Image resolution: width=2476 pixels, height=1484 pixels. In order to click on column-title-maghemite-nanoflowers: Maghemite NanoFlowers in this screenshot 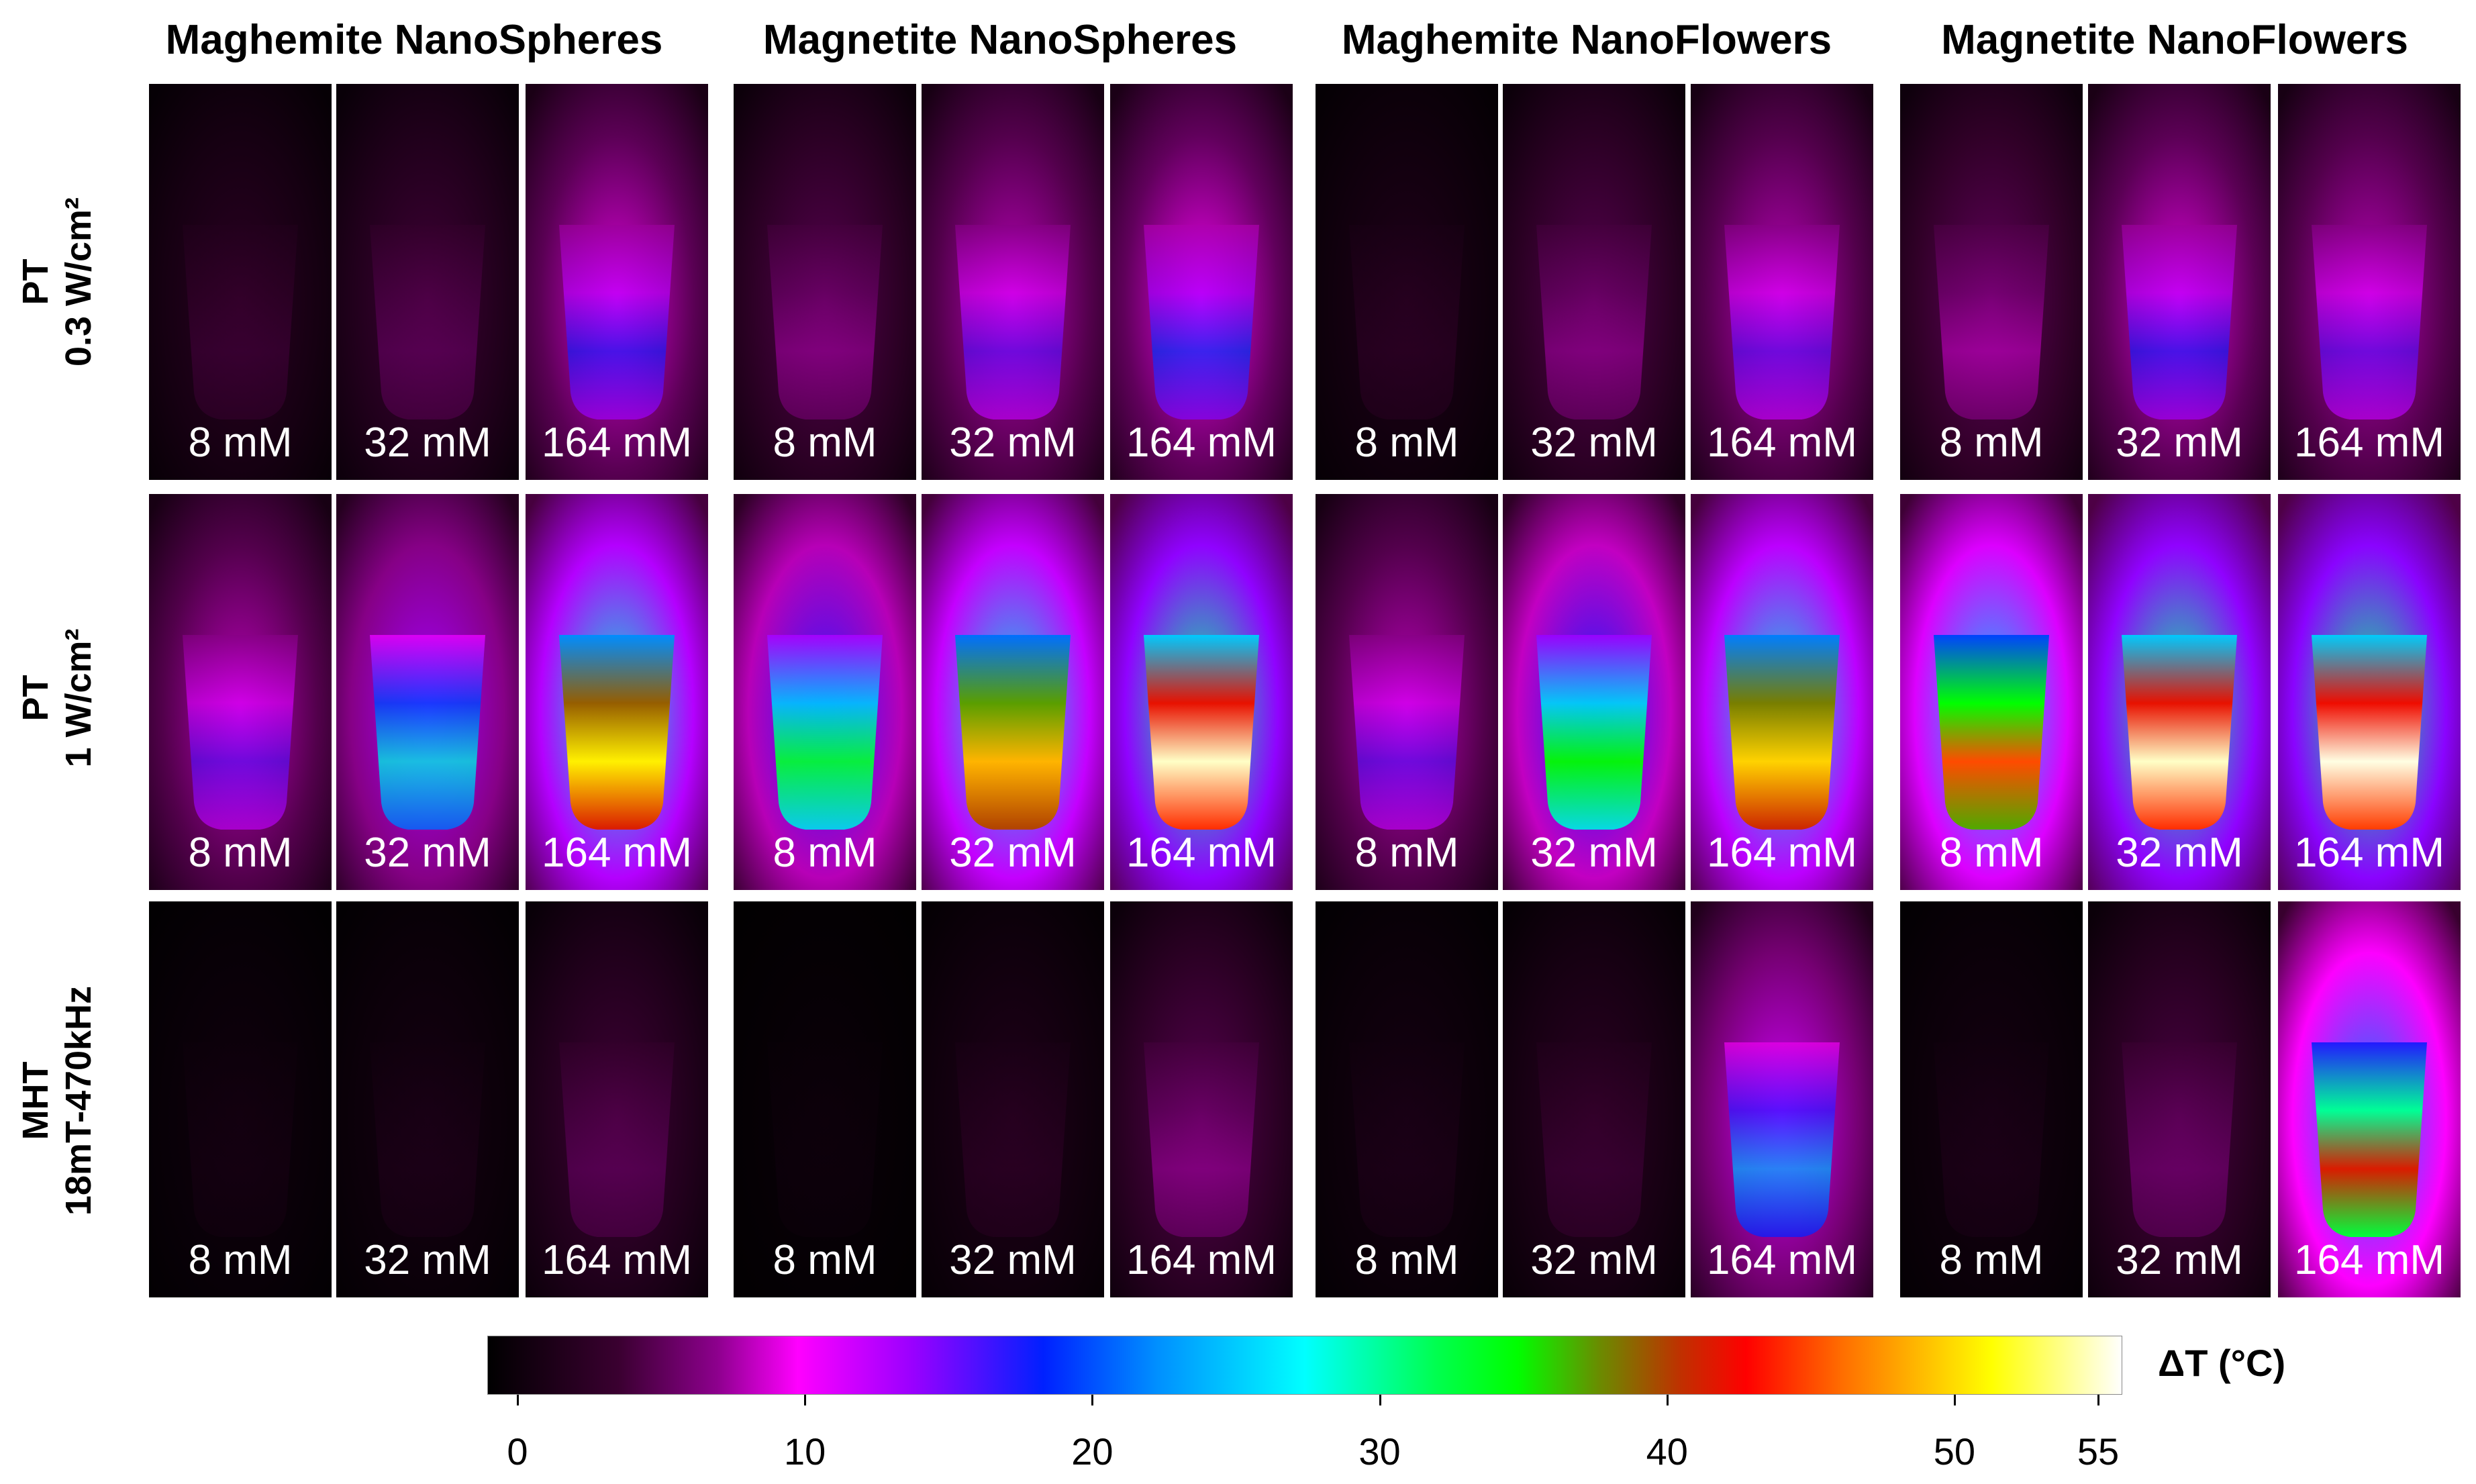, I will do `click(1586, 40)`.